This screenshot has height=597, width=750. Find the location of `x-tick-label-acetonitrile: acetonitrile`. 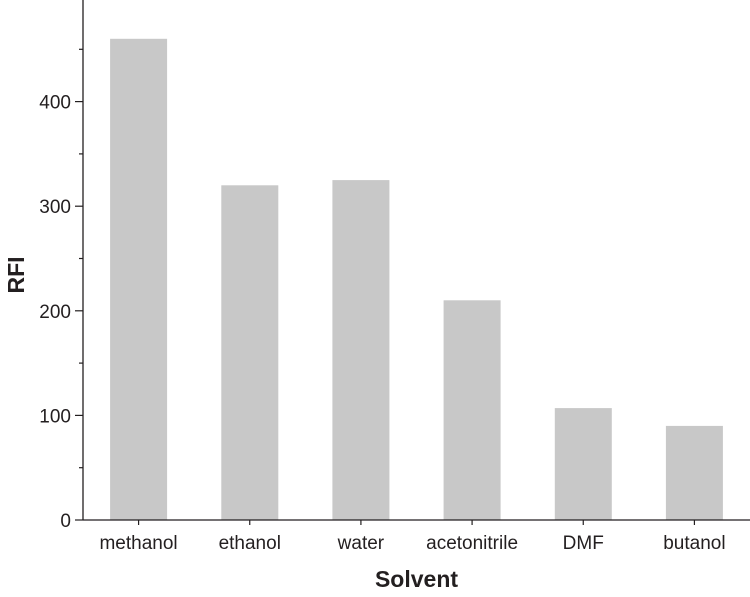

x-tick-label-acetonitrile: acetonitrile is located at coordinates (472, 543).